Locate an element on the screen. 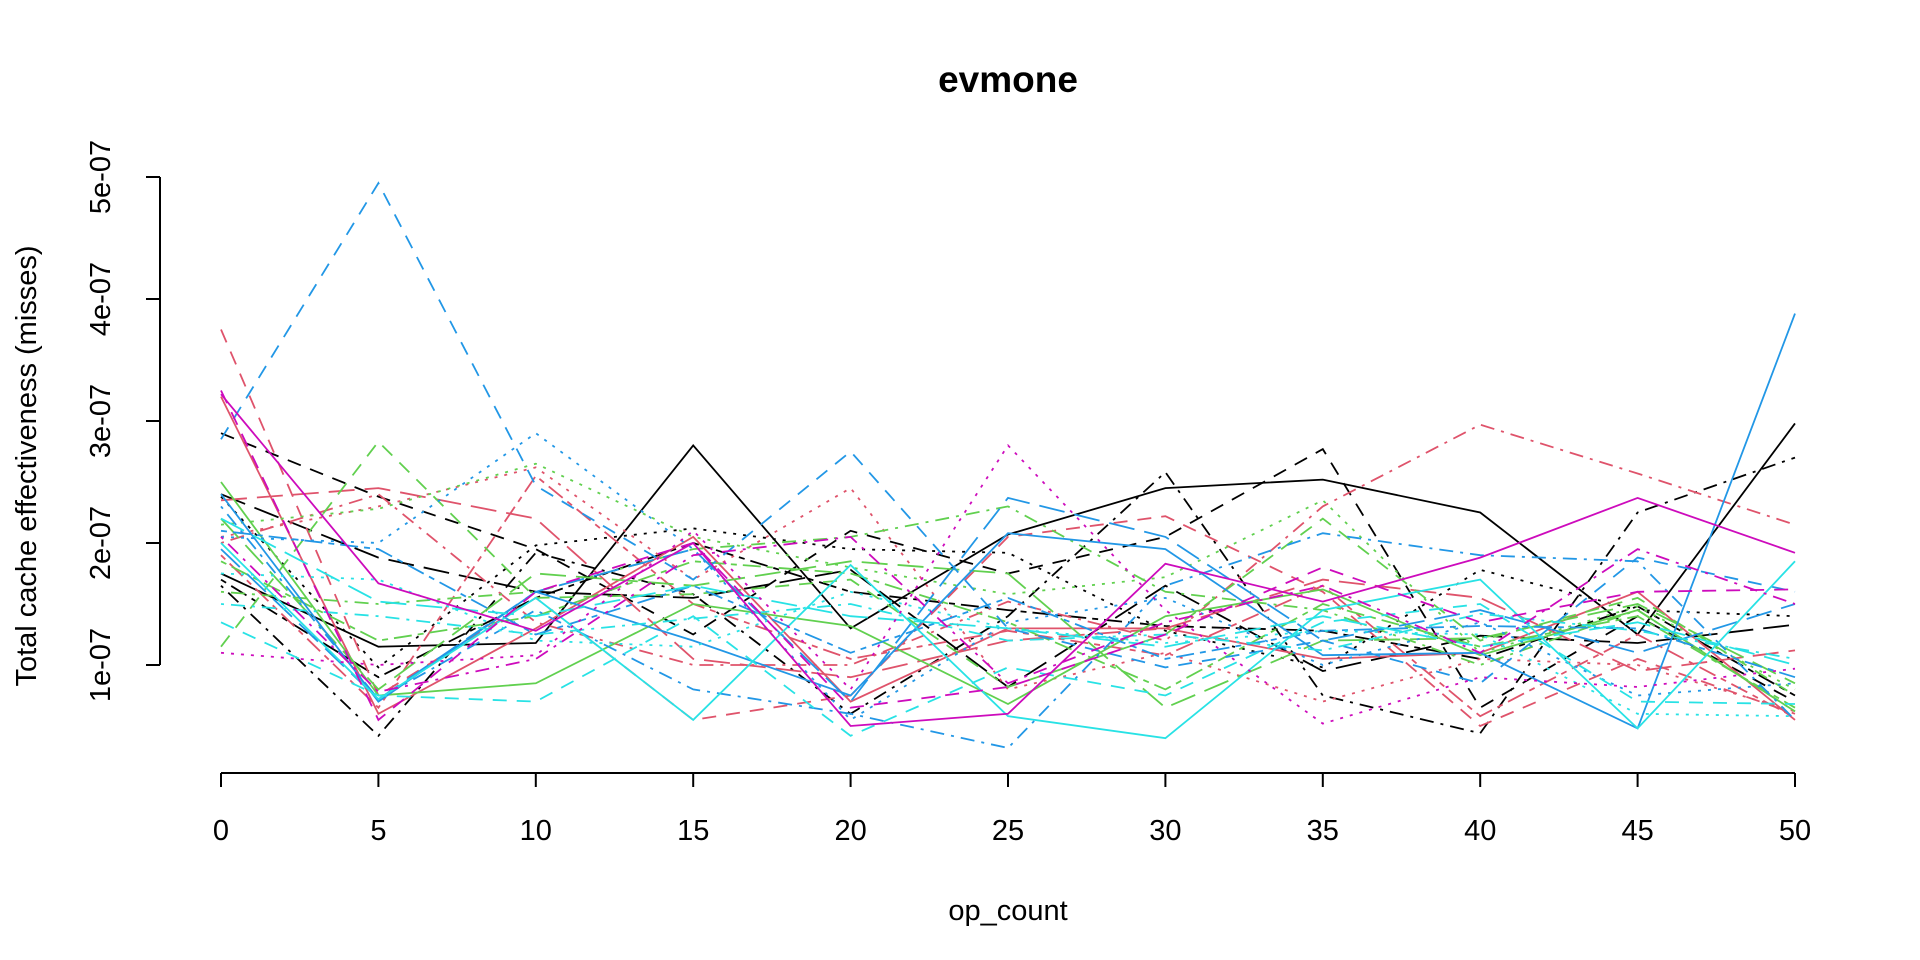 The height and width of the screenshot is (960, 1920). x-tick-label: 25 is located at coordinates (1008, 831).